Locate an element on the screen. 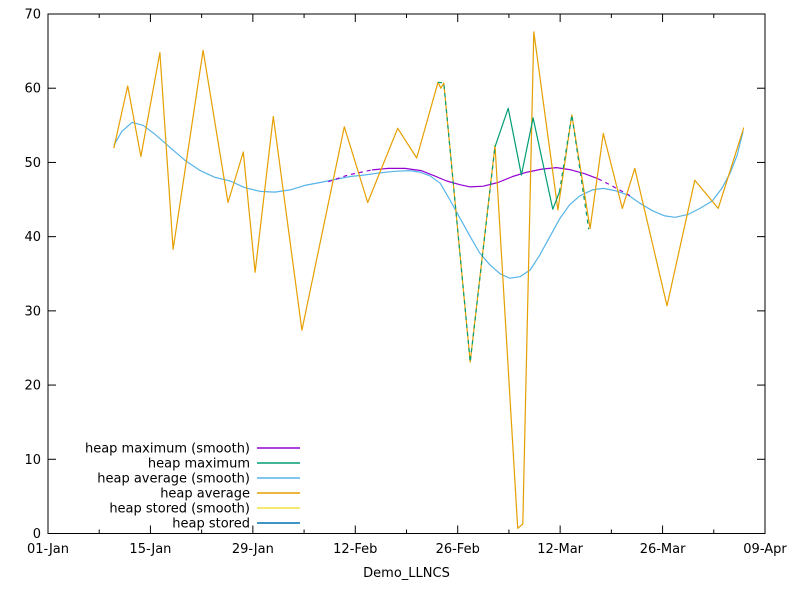 The width and height of the screenshot is (800, 600). x-tick-label: 12-Feb is located at coordinates (355, 549).